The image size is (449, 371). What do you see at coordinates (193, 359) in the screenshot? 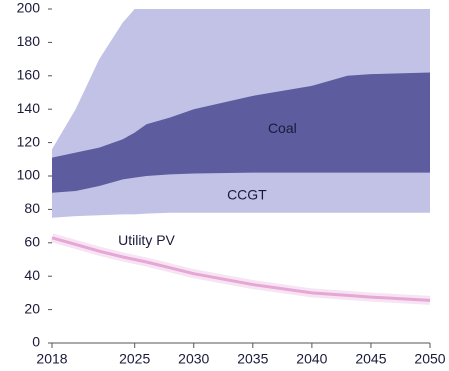
I see `x-tick-label: 2030` at bounding box center [193, 359].